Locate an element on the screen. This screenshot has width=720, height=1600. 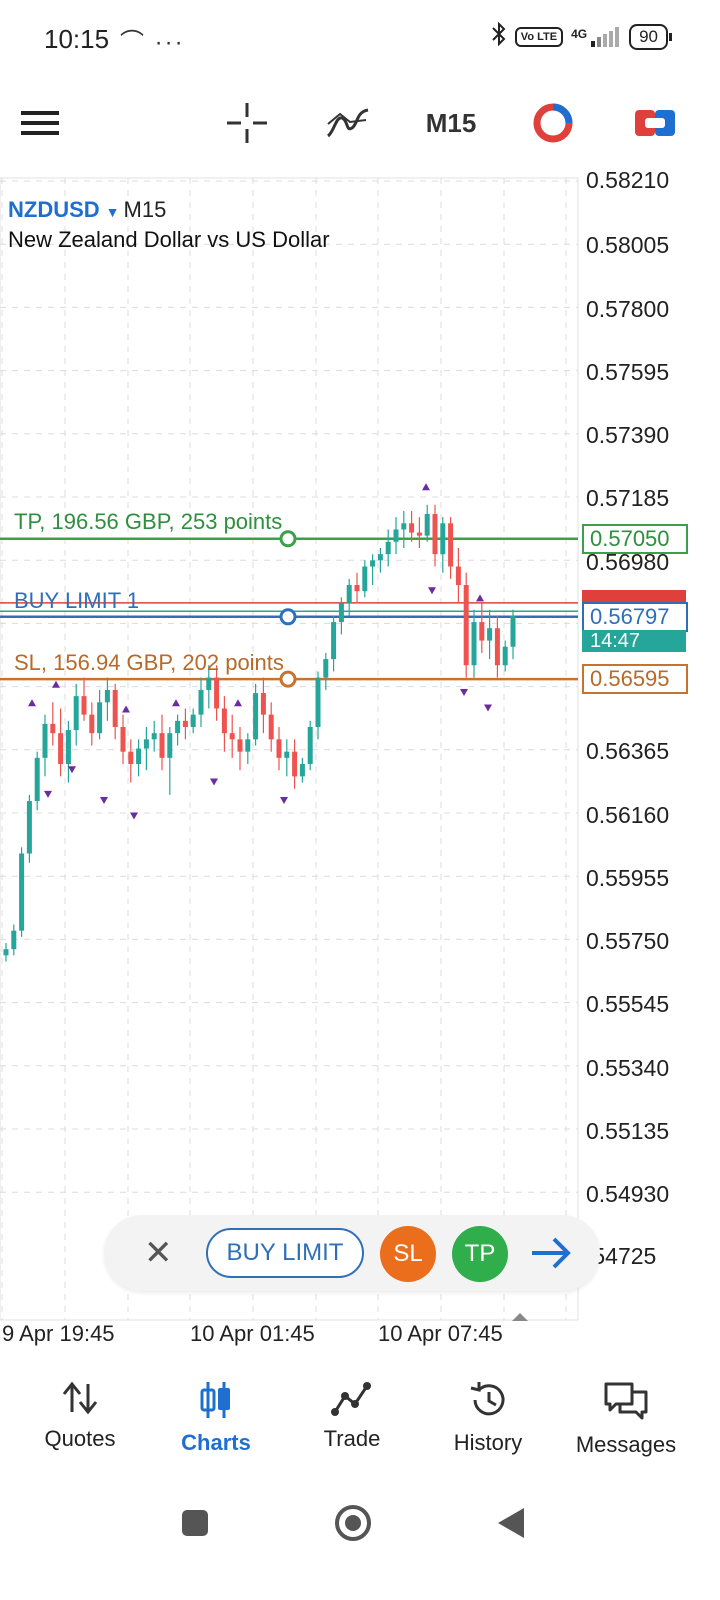
history-clock-icon is located at coordinates (488, 1400).